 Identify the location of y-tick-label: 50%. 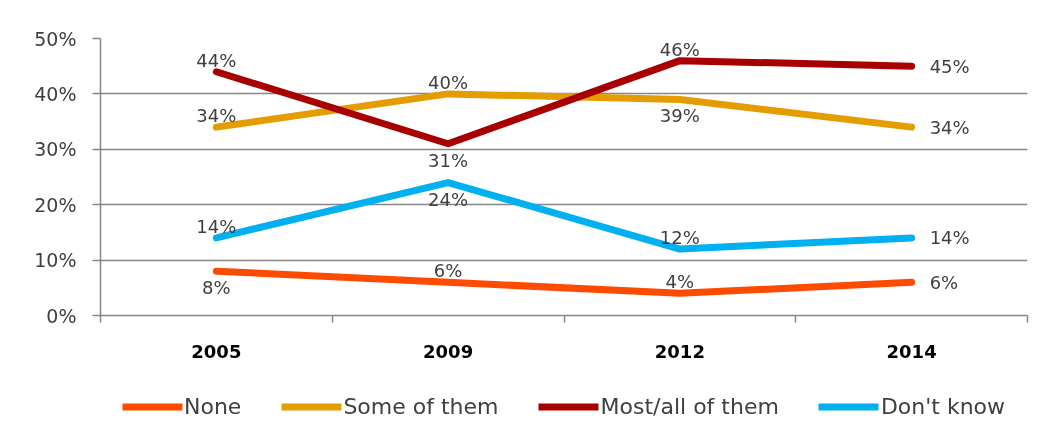
(55, 38).